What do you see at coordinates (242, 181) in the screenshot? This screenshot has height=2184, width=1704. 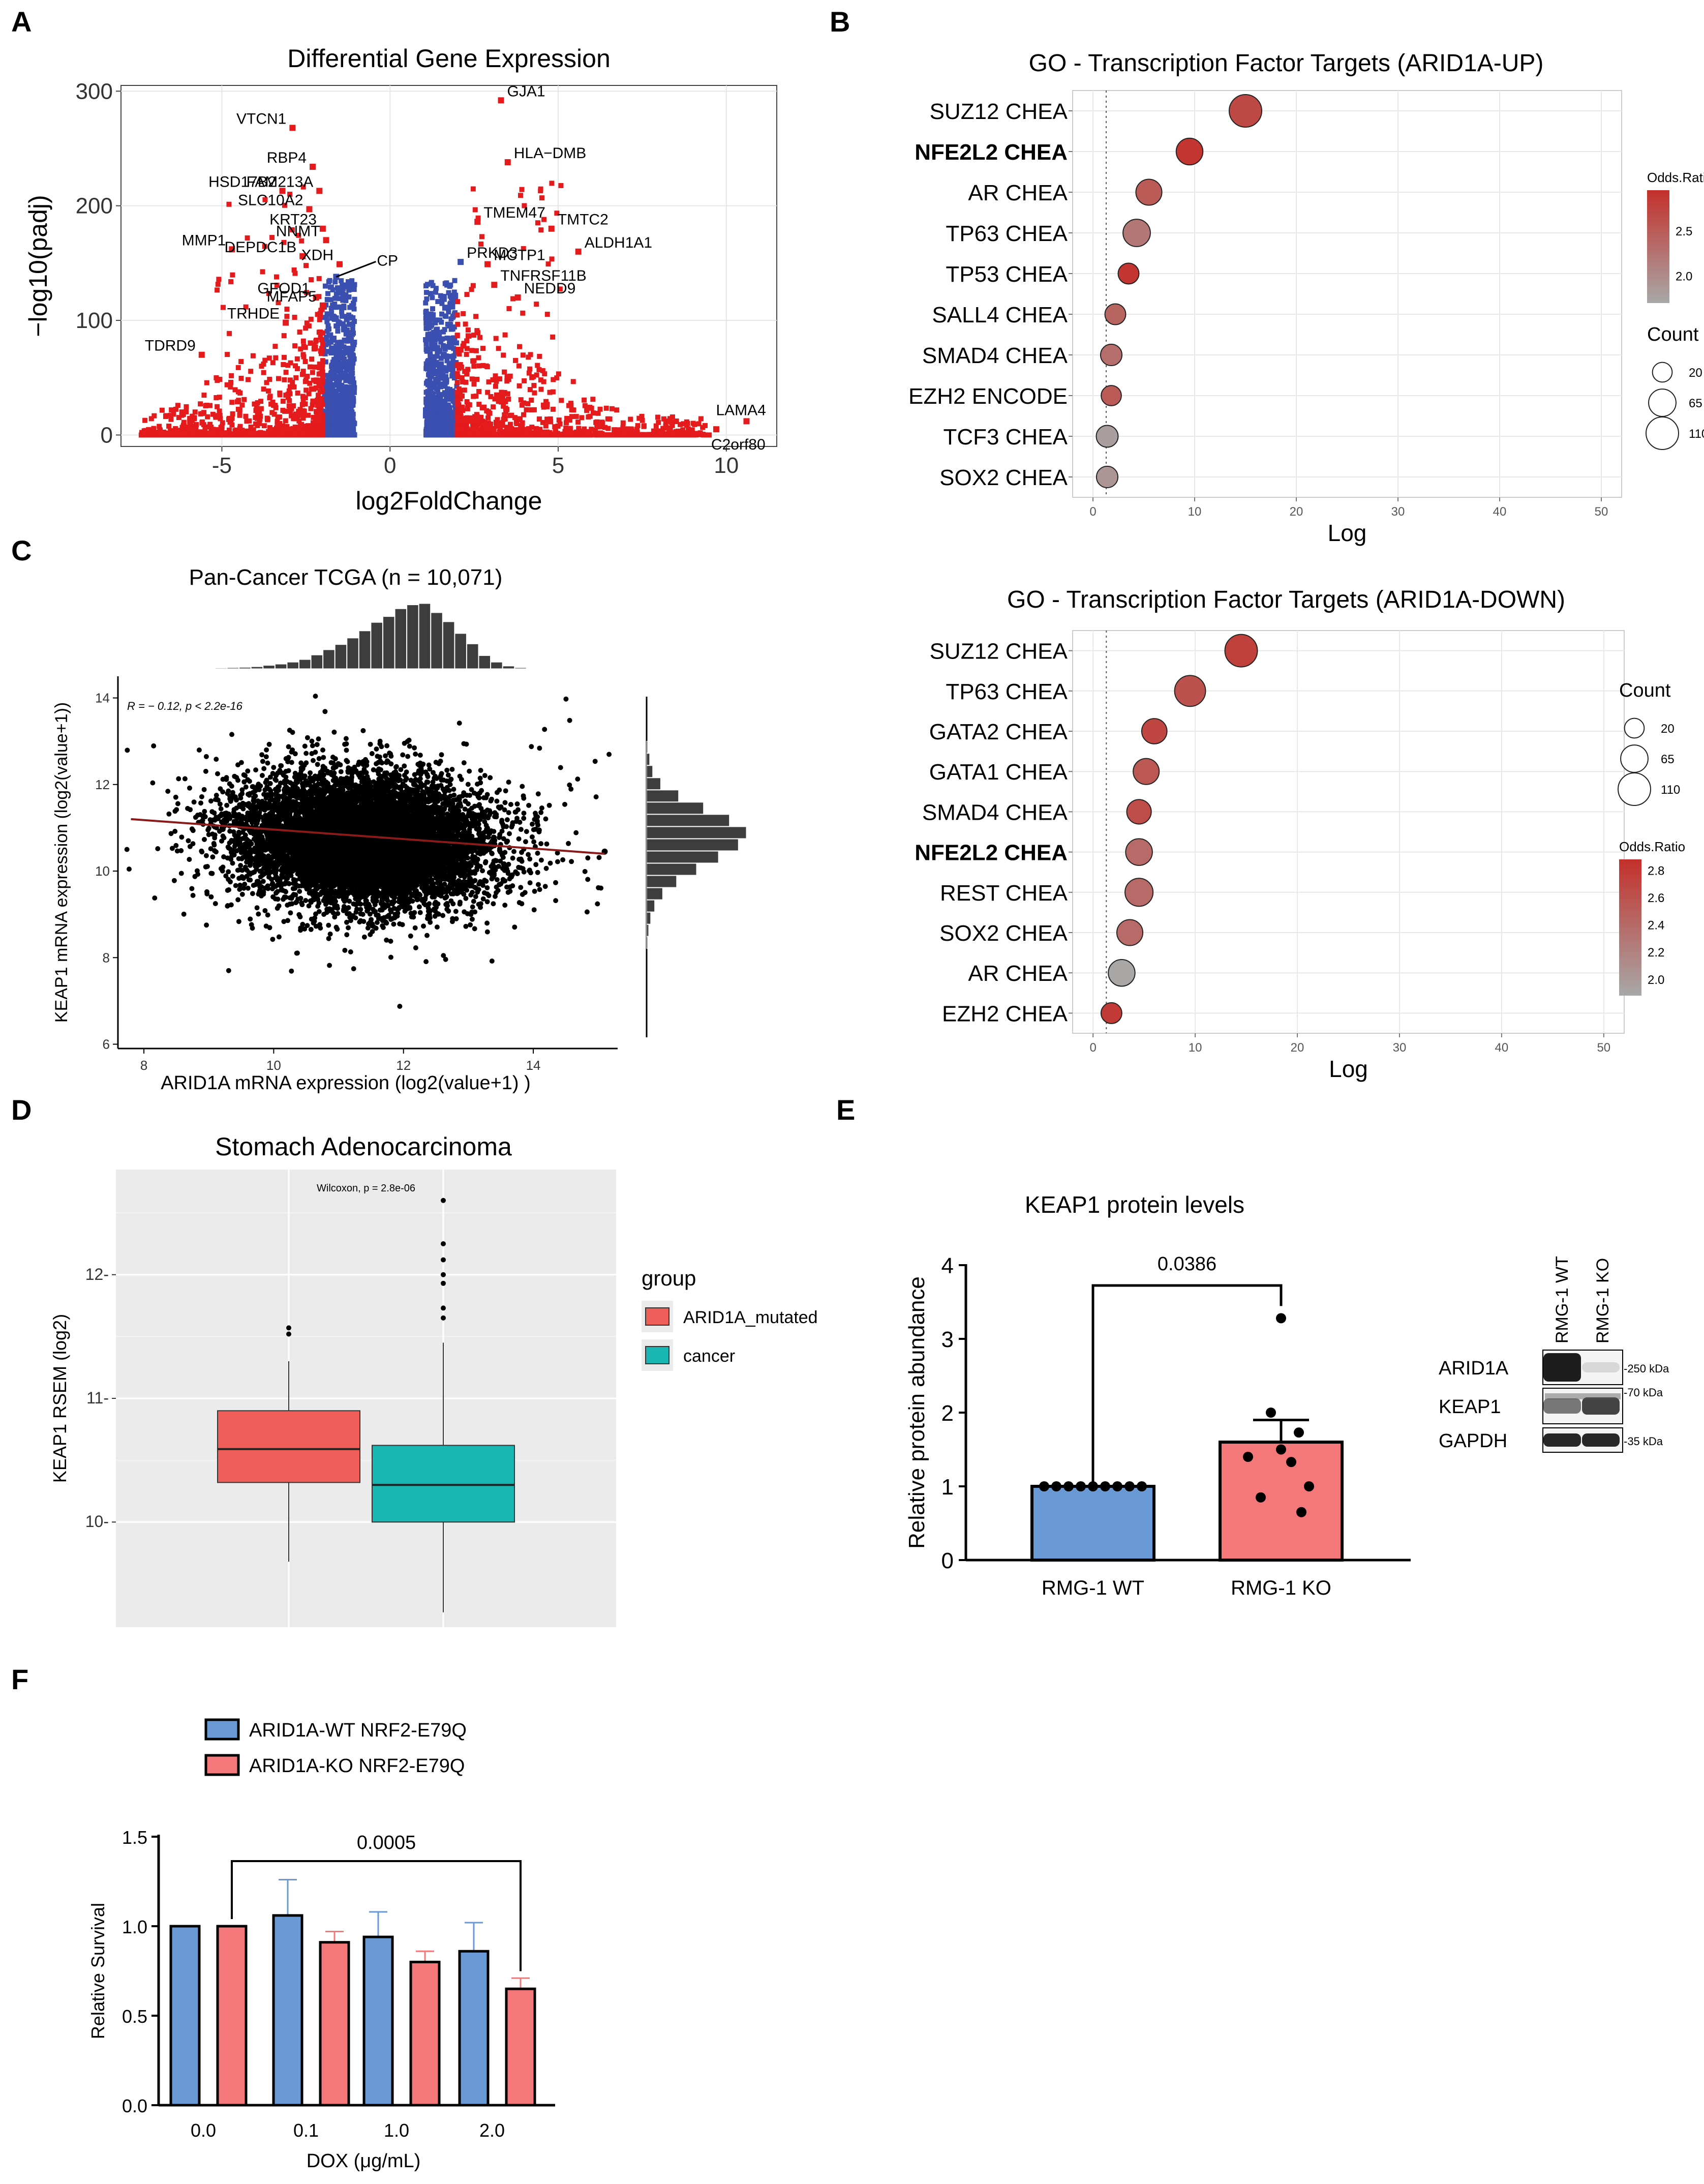 I see `gene-label: HSD17B2` at bounding box center [242, 181].